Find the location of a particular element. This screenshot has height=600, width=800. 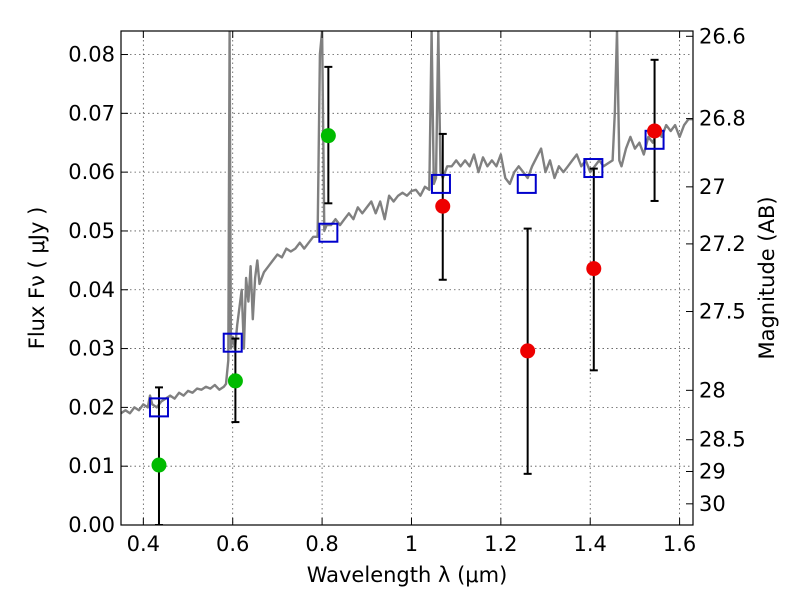

y-right-tick-label: 30 is located at coordinates (712, 504).